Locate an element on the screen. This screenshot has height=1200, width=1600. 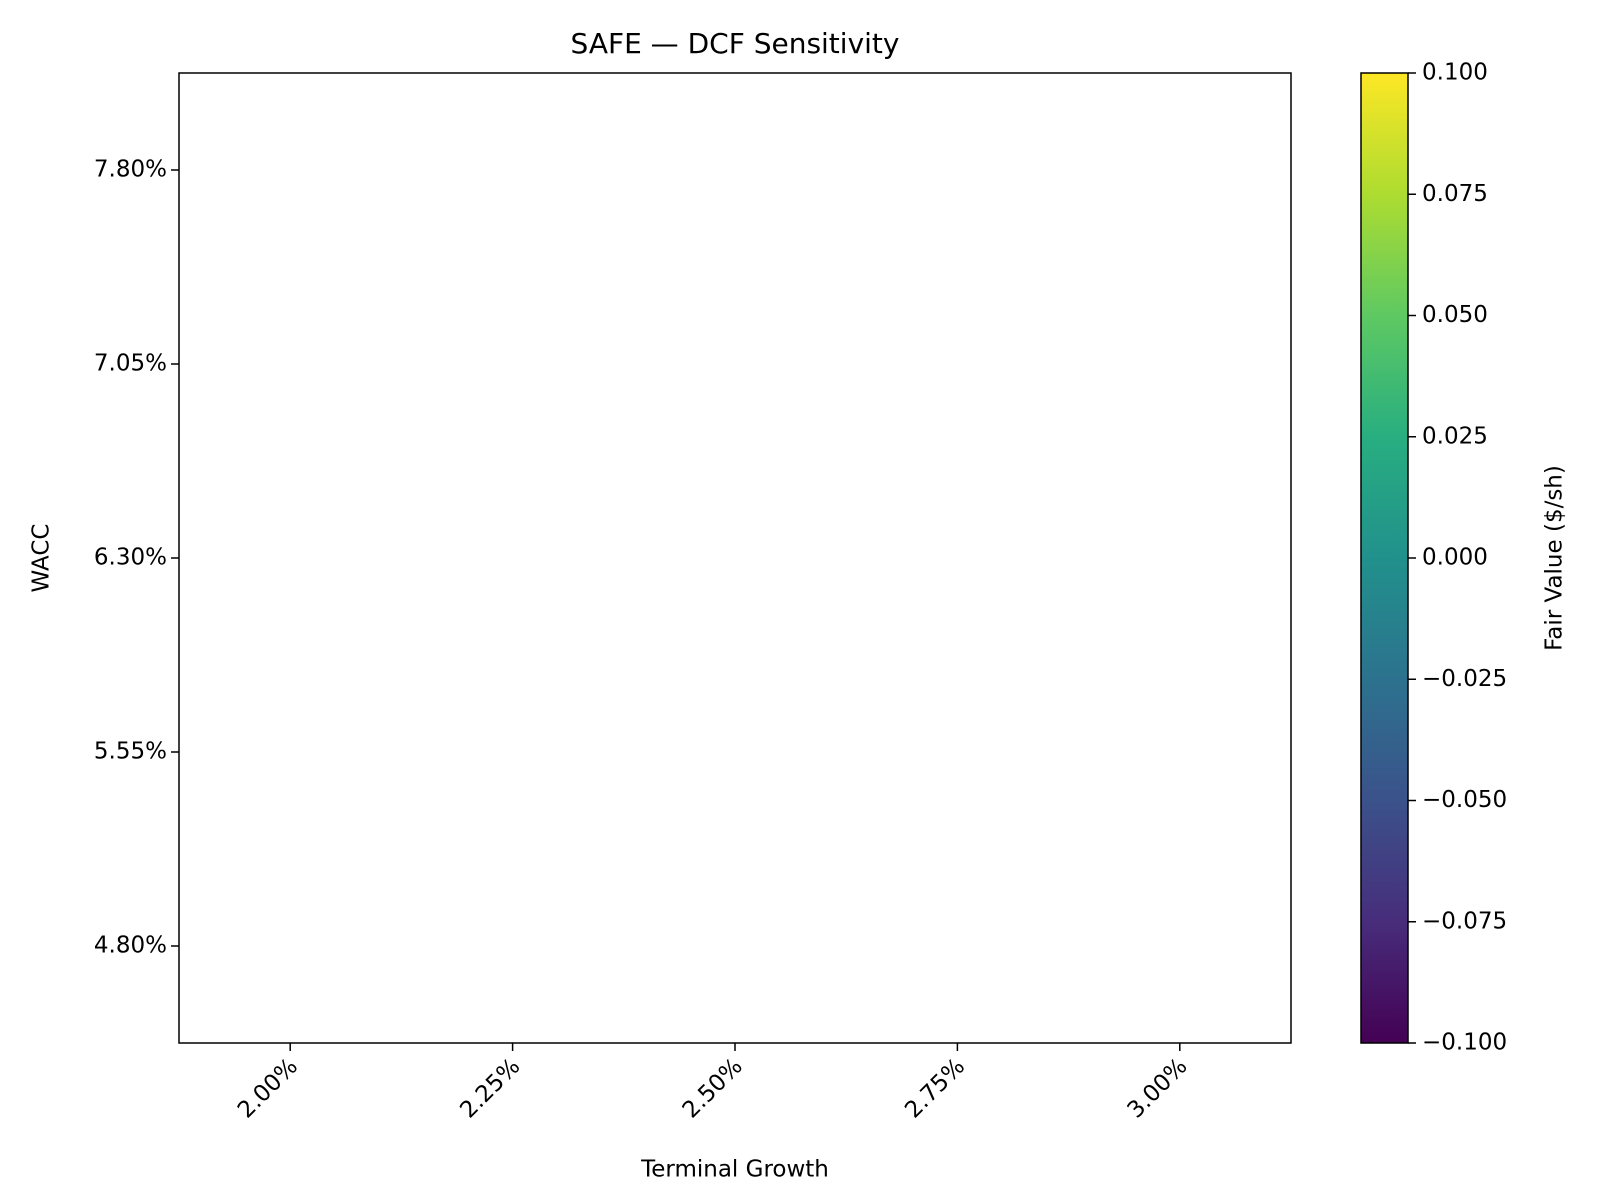
x-tick-label: 2.00% is located at coordinates (268, 1088).